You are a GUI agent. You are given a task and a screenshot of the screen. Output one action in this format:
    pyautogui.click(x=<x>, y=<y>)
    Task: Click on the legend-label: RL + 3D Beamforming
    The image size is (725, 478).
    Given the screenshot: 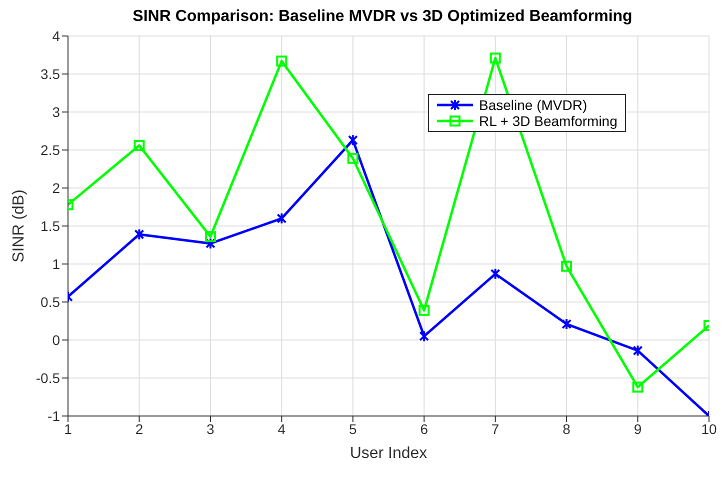 What is the action you would take?
    pyautogui.click(x=548, y=121)
    